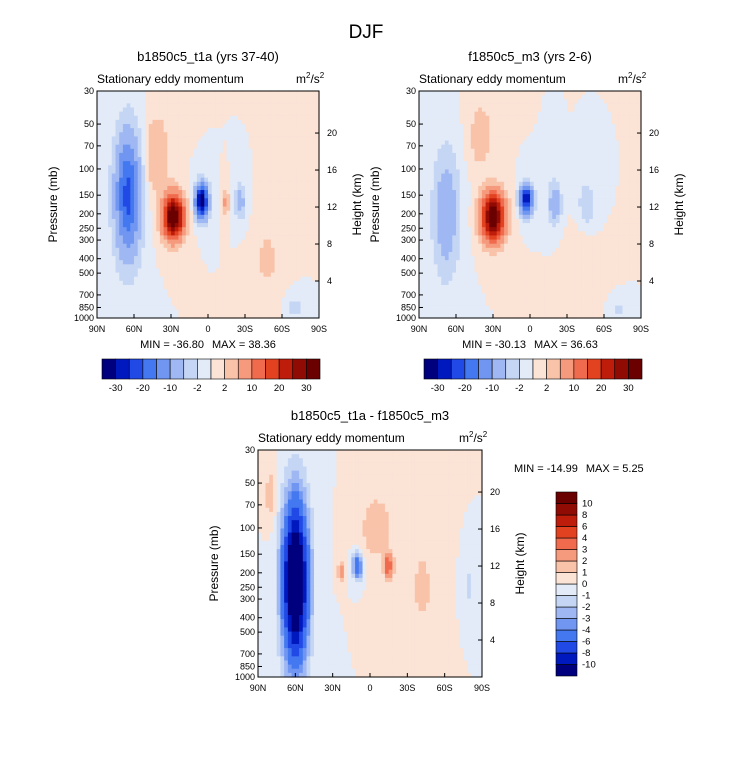 Image resolution: width=733 pixels, height=772 pixels. What do you see at coordinates (190, 369) in the screenshot?
I see `colorbar-swatch` at bounding box center [190, 369].